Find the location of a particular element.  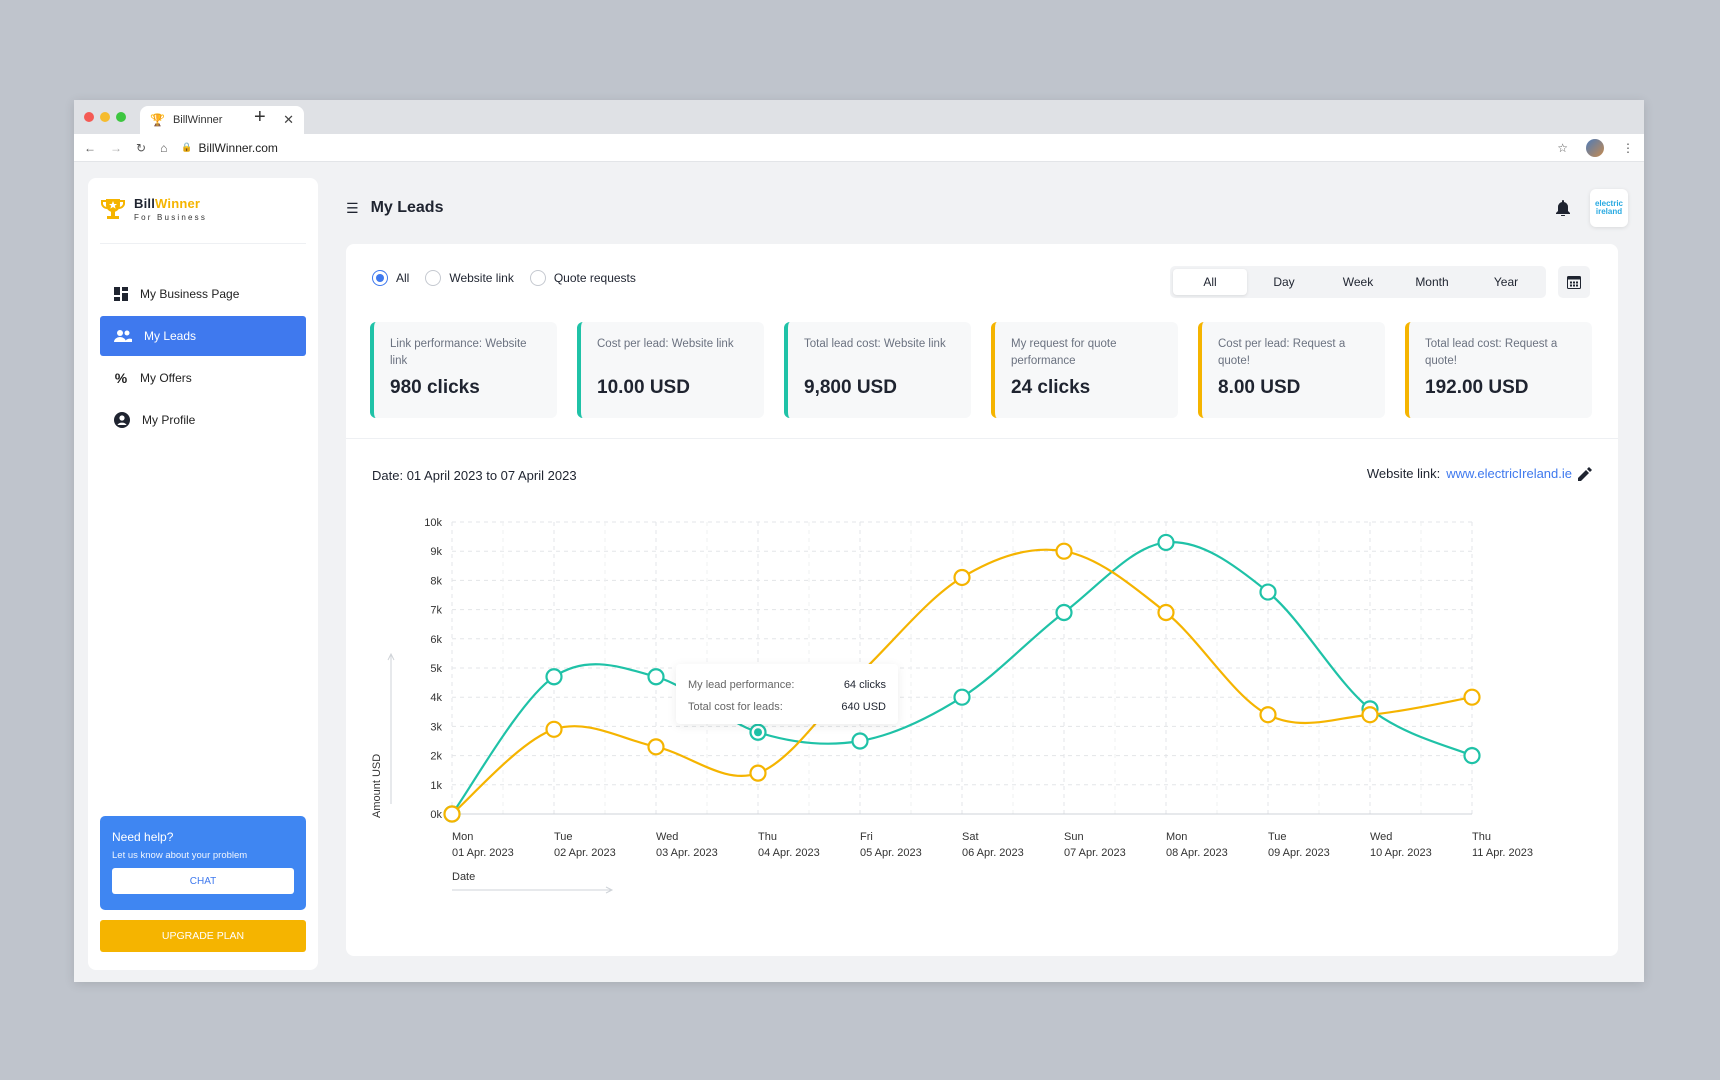

lead-type-filter: All Website link Quote requests is located at coordinates (504, 278).